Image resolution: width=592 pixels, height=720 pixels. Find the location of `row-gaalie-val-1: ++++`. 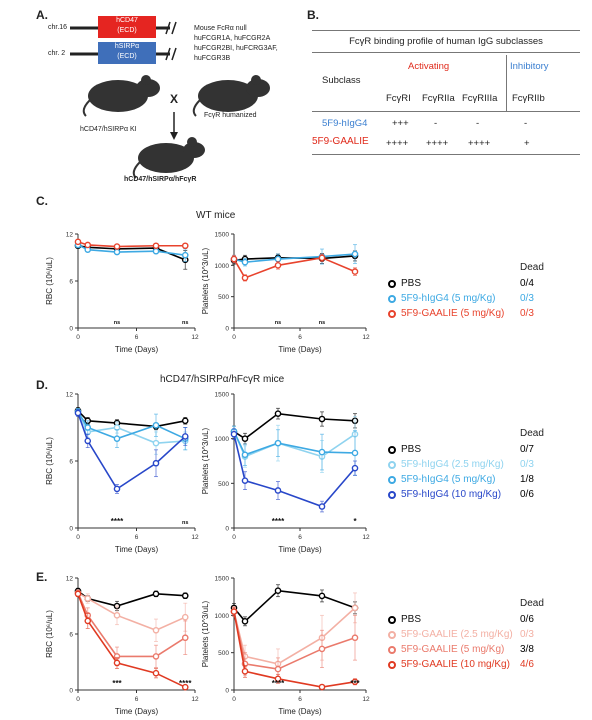

row-gaalie-val-1: ++++ is located at coordinates (397, 143).